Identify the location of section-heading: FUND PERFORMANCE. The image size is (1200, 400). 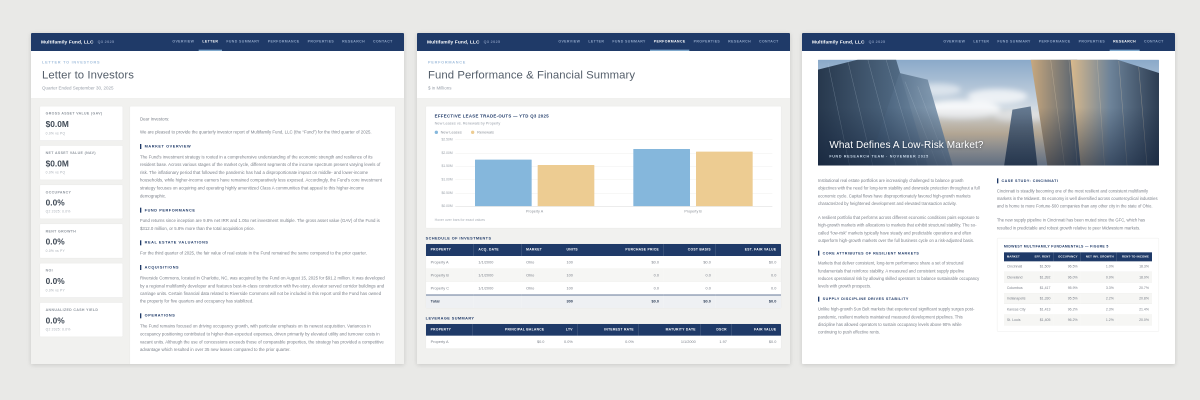
(262, 210).